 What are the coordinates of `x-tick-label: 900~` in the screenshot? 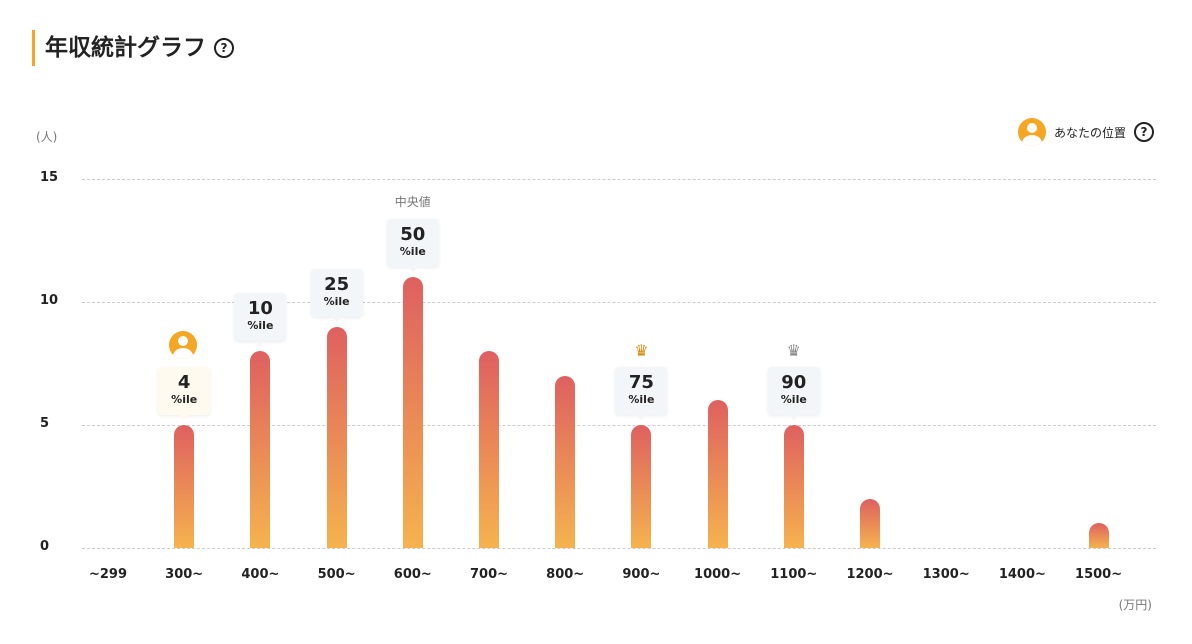 It's located at (641, 574).